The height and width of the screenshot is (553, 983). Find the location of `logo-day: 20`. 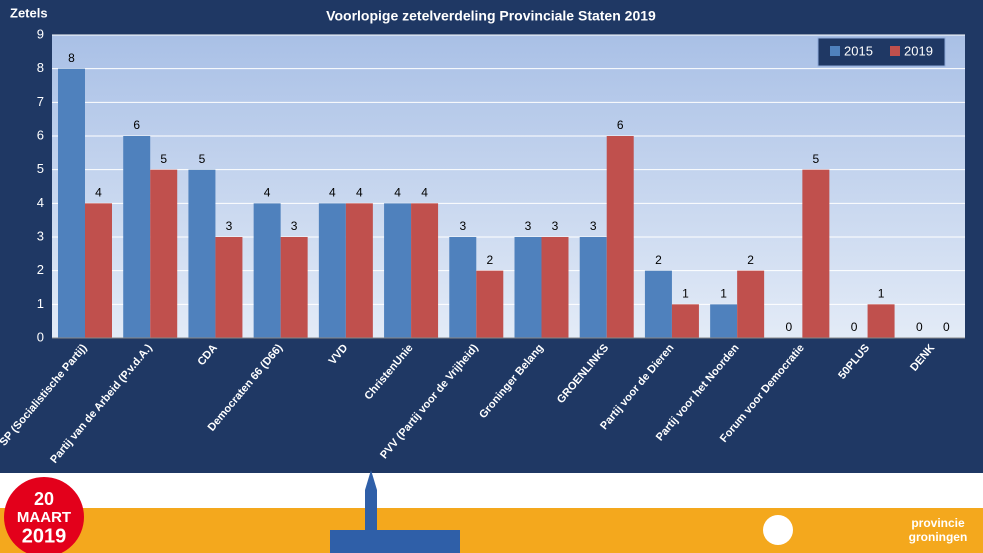

logo-day: 20 is located at coordinates (44, 499).